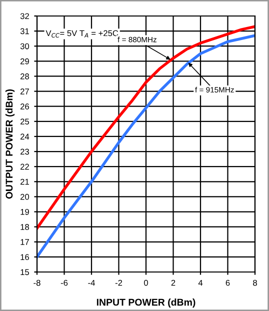  Describe the element at coordinates (82, 34) in the screenshot. I see `annotation: V$_{CC}$= 5V T$_{A}$ = +25C` at that location.